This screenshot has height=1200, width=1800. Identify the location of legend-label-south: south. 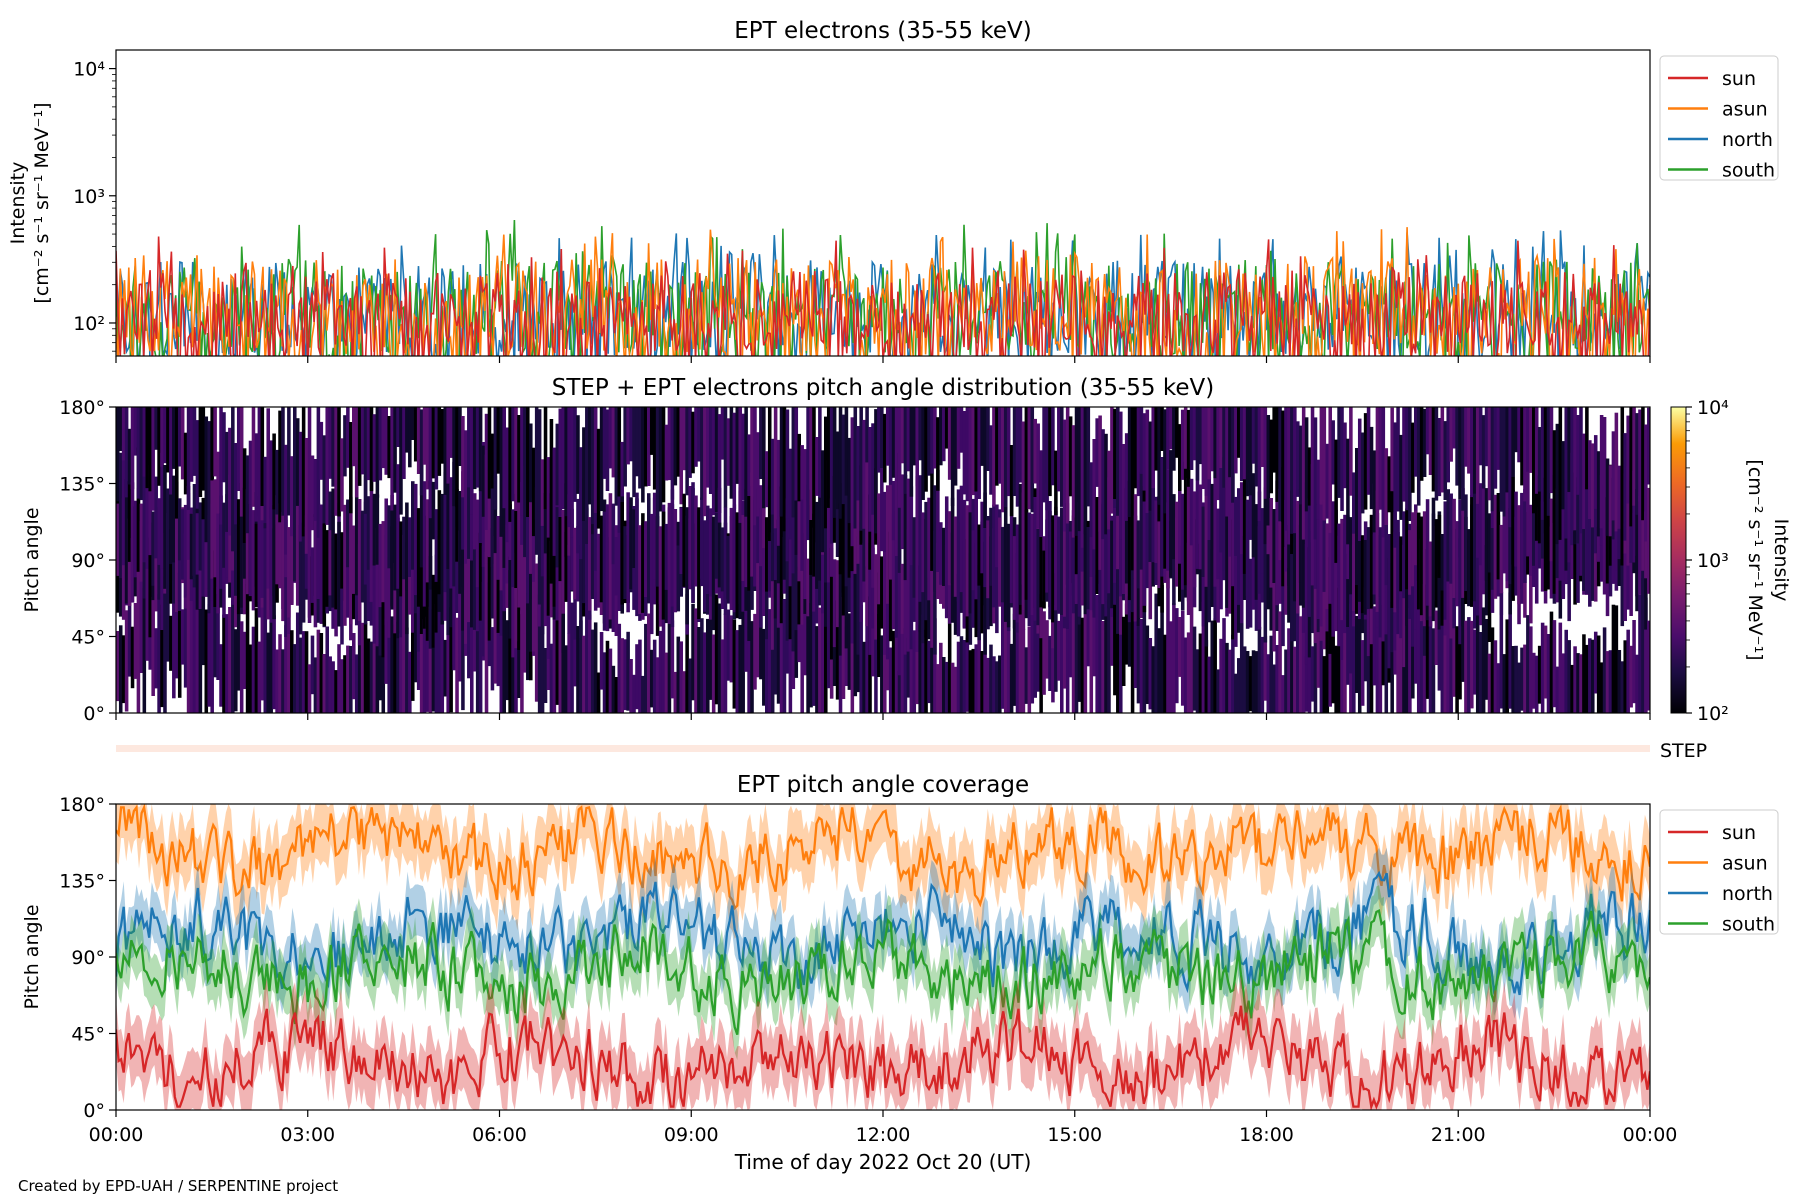
(1748, 171).